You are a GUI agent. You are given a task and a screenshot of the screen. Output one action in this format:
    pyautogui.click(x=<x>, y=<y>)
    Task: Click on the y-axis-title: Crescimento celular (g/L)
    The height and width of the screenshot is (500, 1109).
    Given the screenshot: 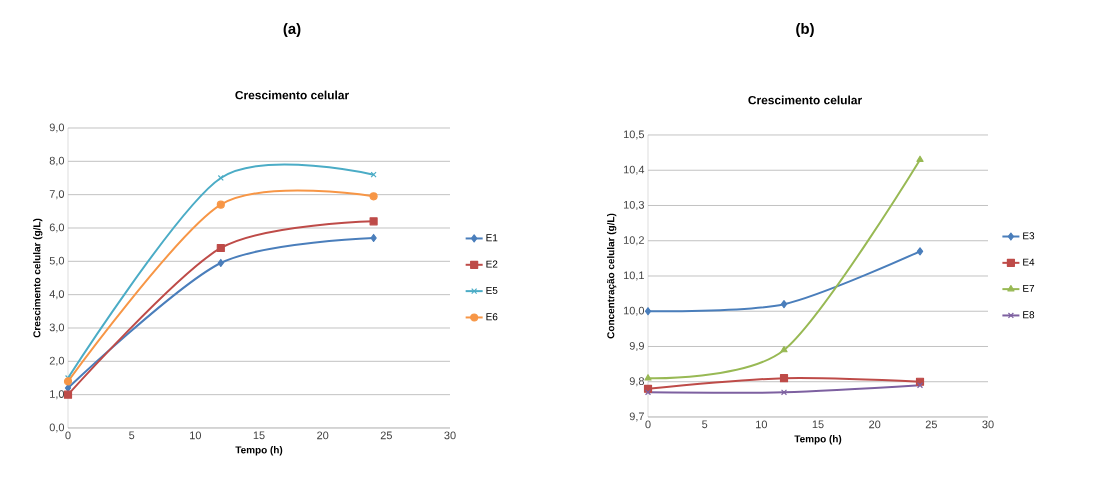 What is the action you would take?
    pyautogui.click(x=38, y=278)
    